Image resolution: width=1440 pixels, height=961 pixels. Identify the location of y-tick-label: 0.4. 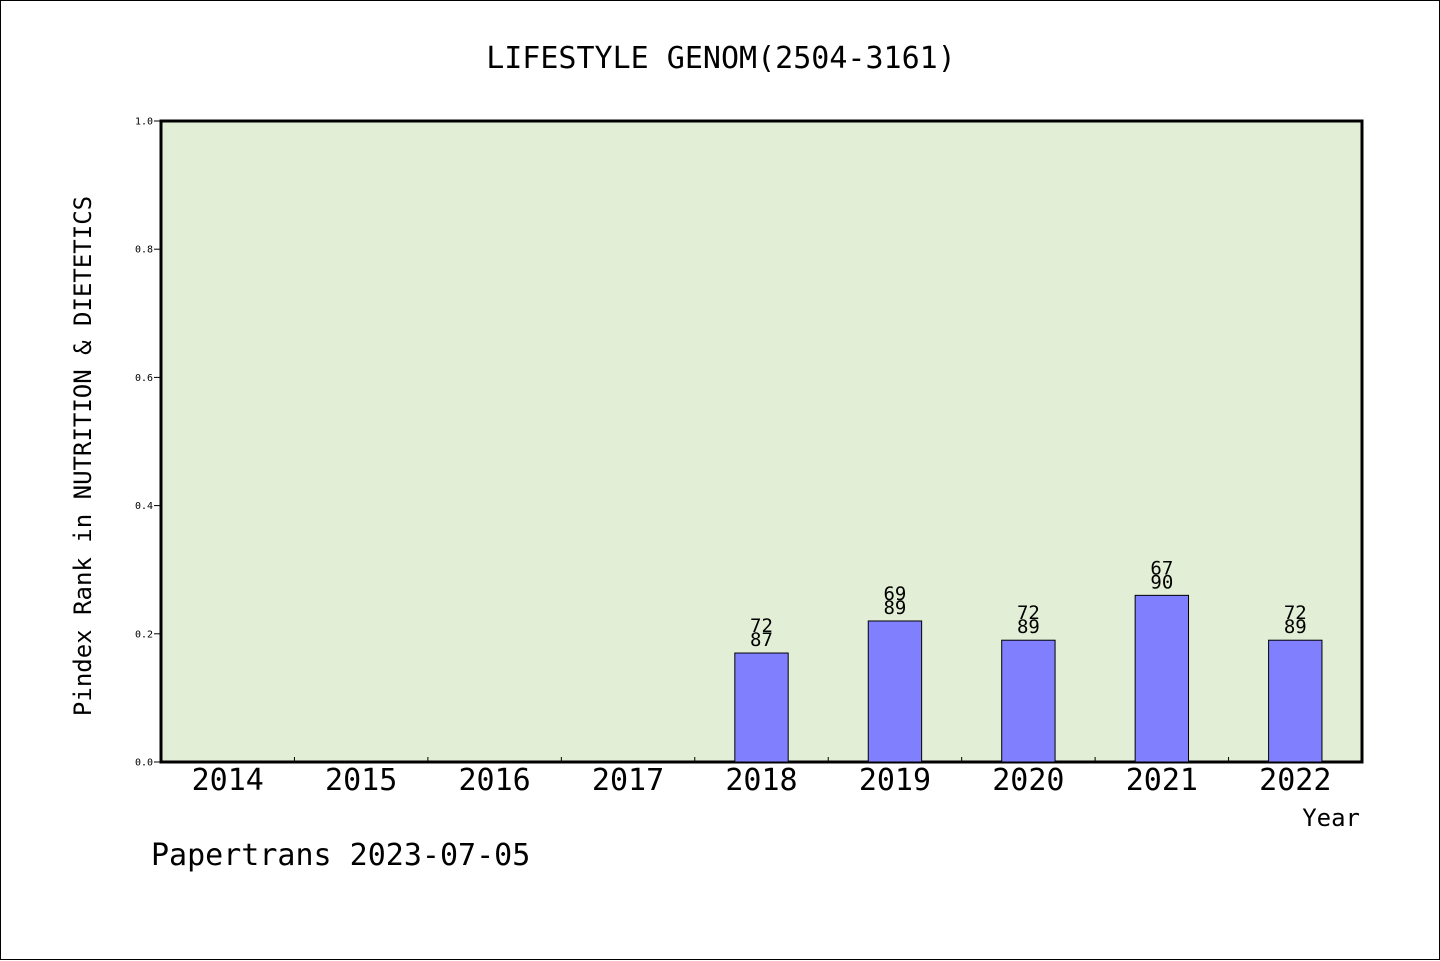
(144, 506).